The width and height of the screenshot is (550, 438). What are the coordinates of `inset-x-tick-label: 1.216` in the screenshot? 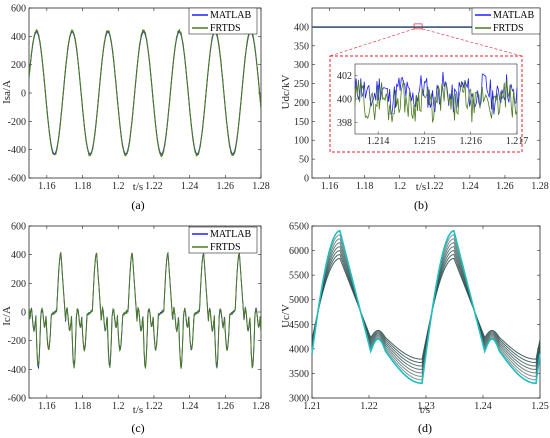 It's located at (470, 141).